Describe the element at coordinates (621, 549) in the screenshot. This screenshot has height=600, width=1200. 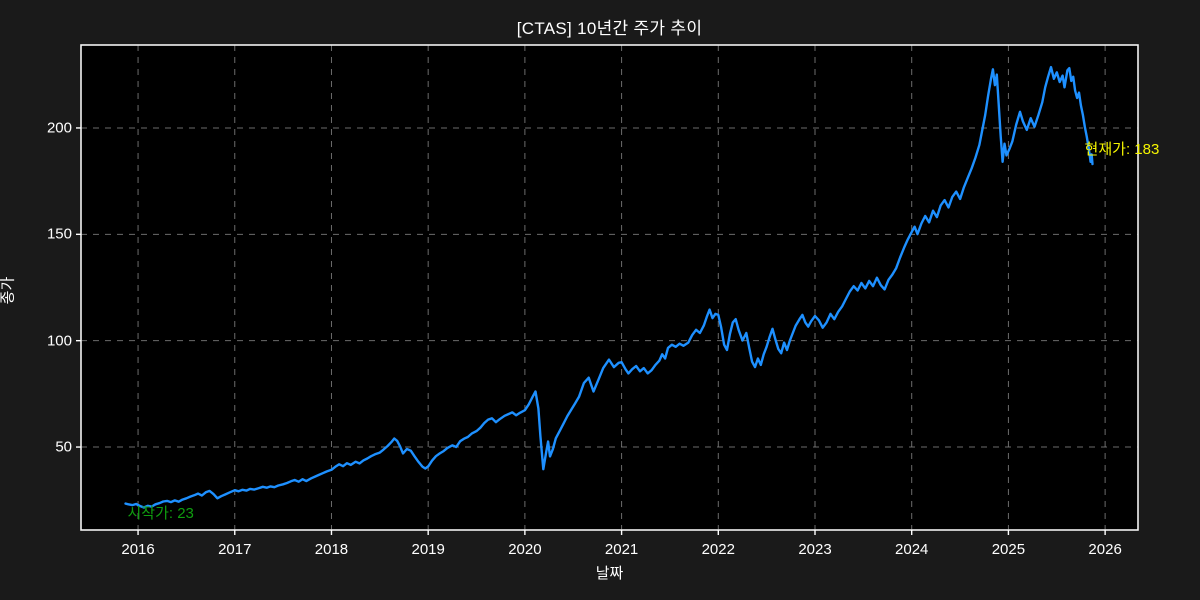
I see `x-tick-label-2021: 2021` at that location.